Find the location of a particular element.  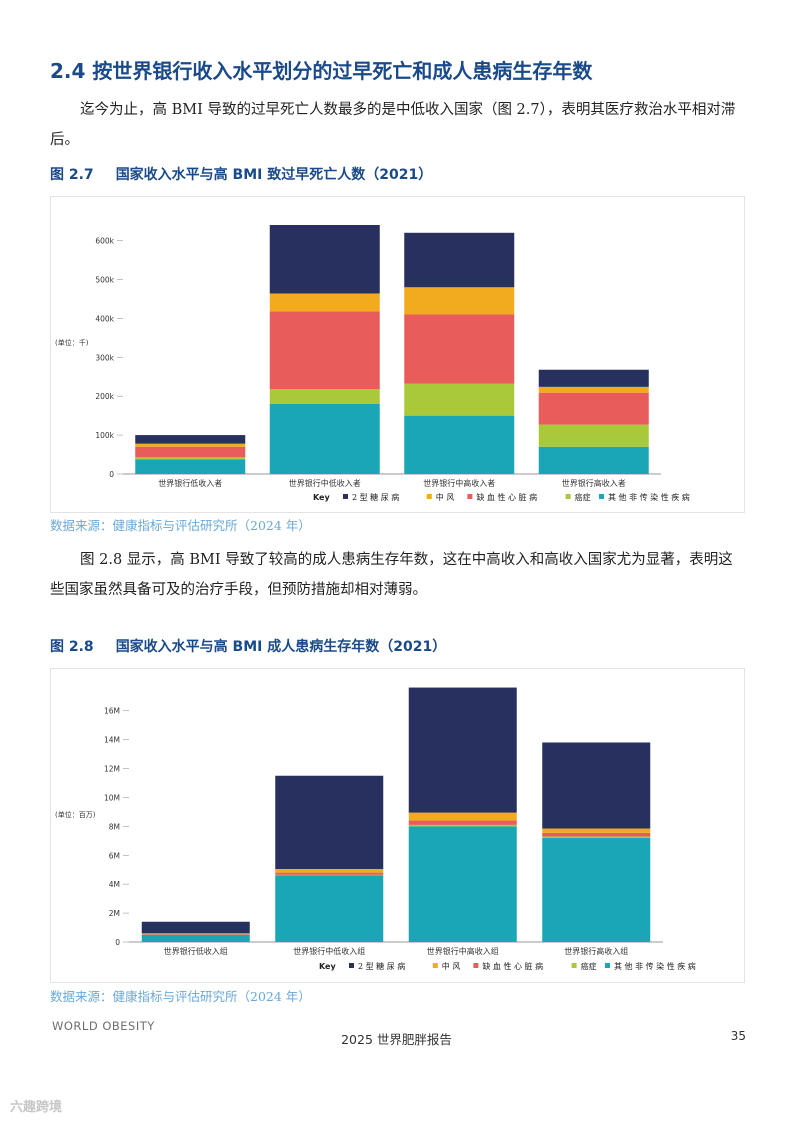

y-tick-label: 300k is located at coordinates (104, 357).